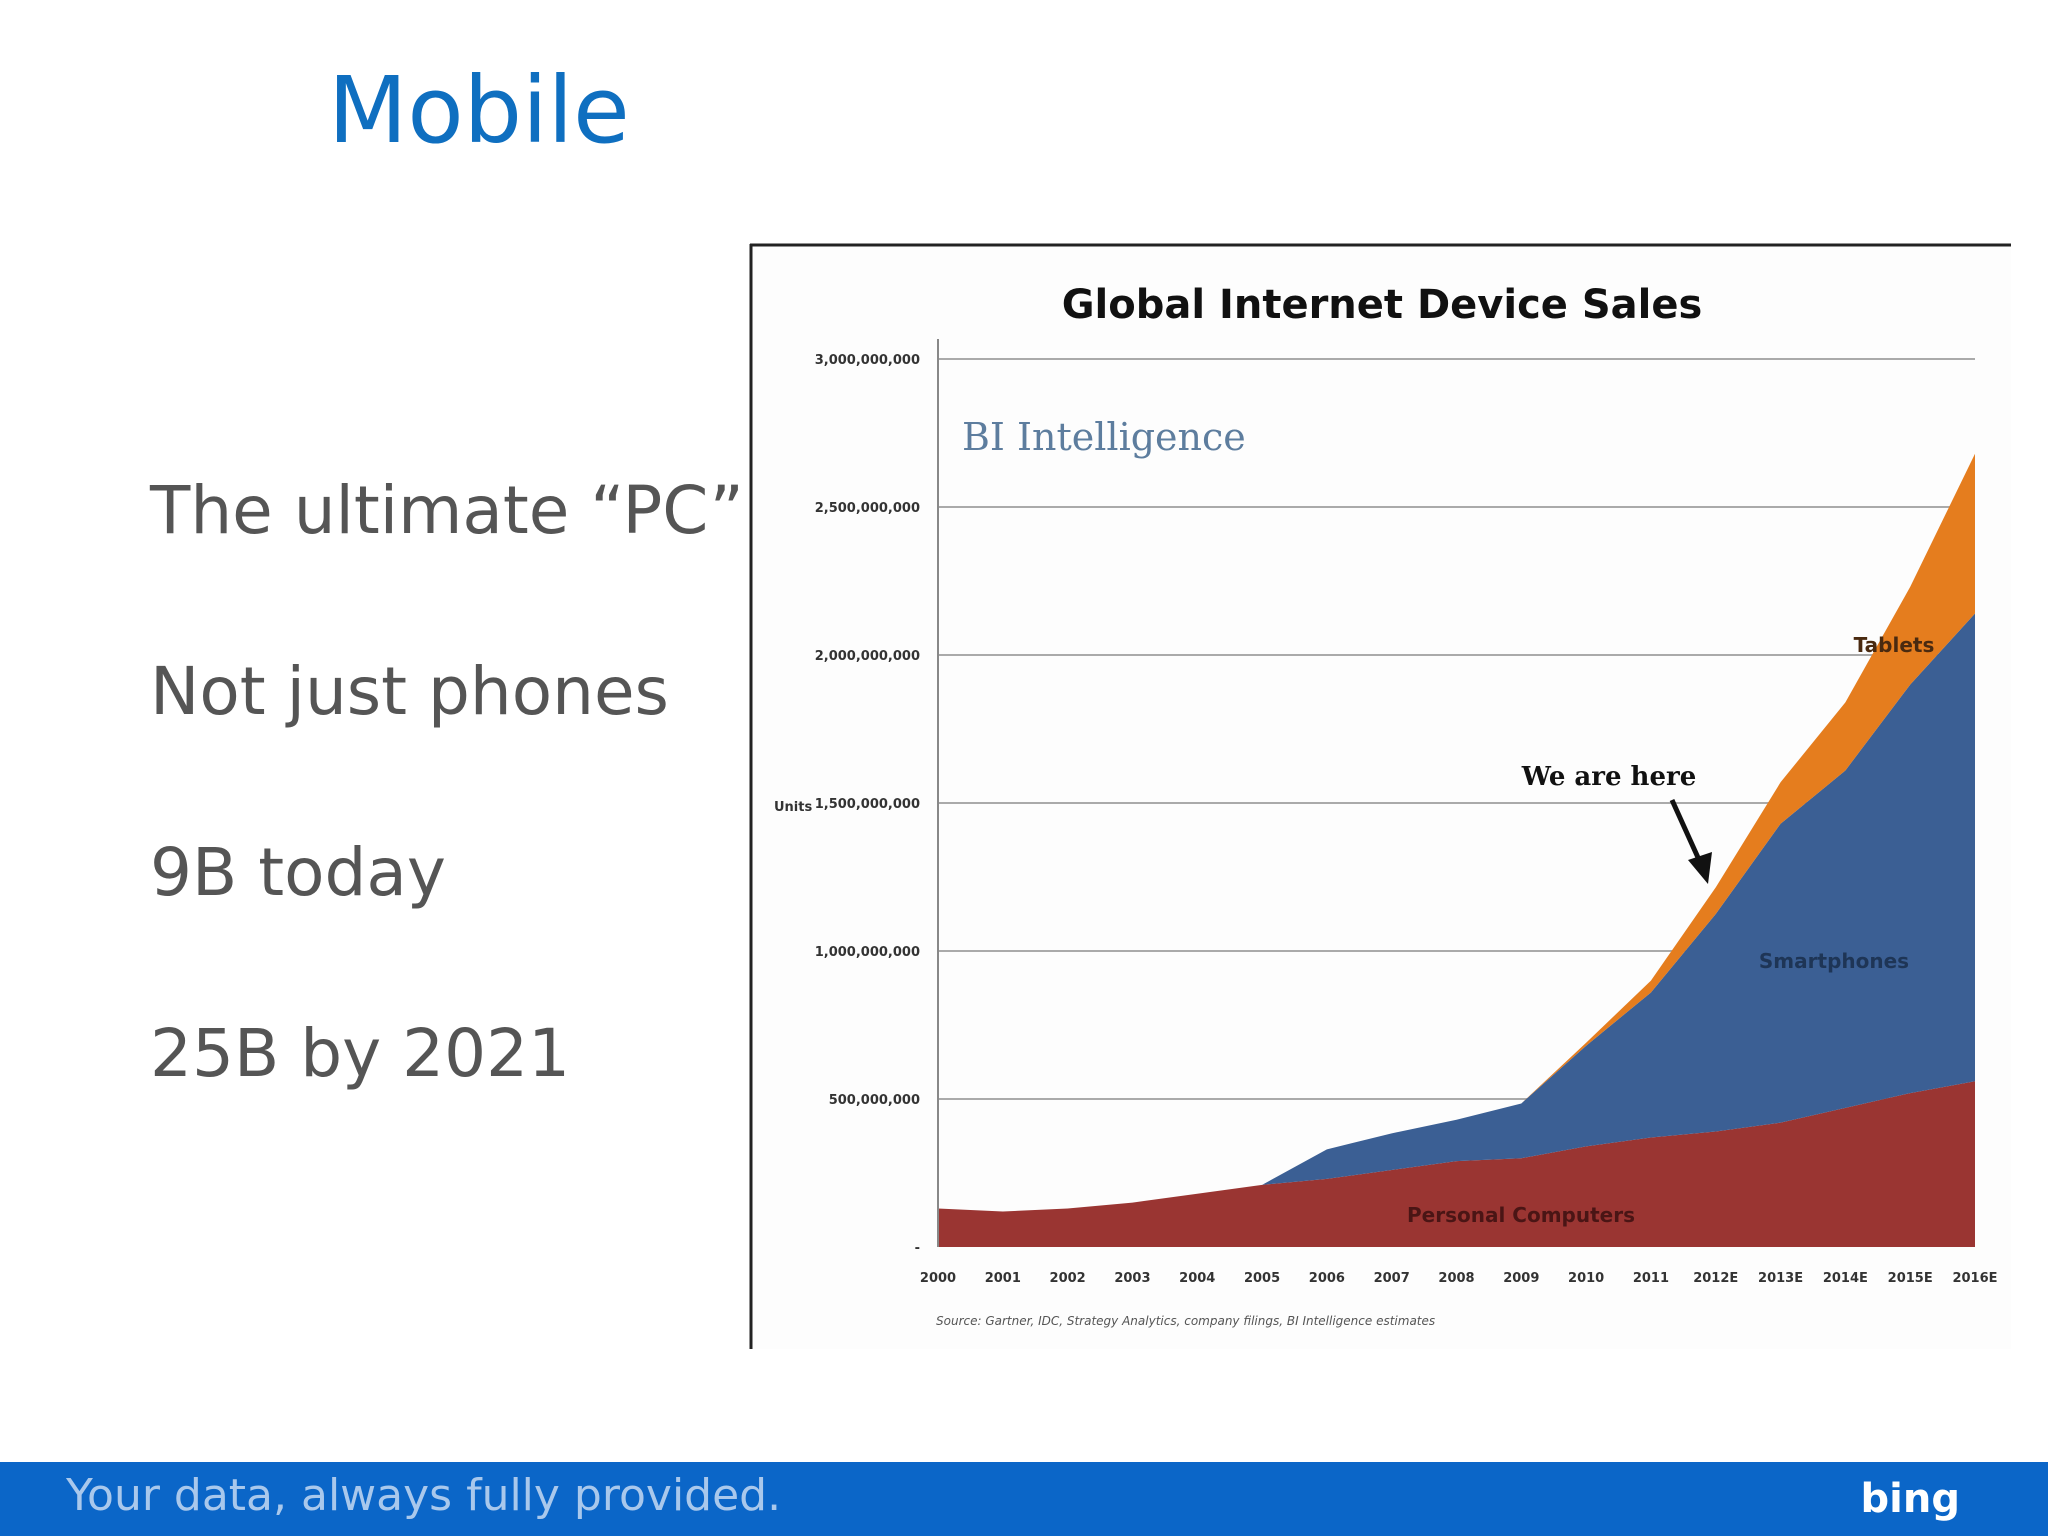 The image size is (2048, 1536). Describe the element at coordinates (1651, 1278) in the screenshot. I see `x-tick-label: 2011` at that location.